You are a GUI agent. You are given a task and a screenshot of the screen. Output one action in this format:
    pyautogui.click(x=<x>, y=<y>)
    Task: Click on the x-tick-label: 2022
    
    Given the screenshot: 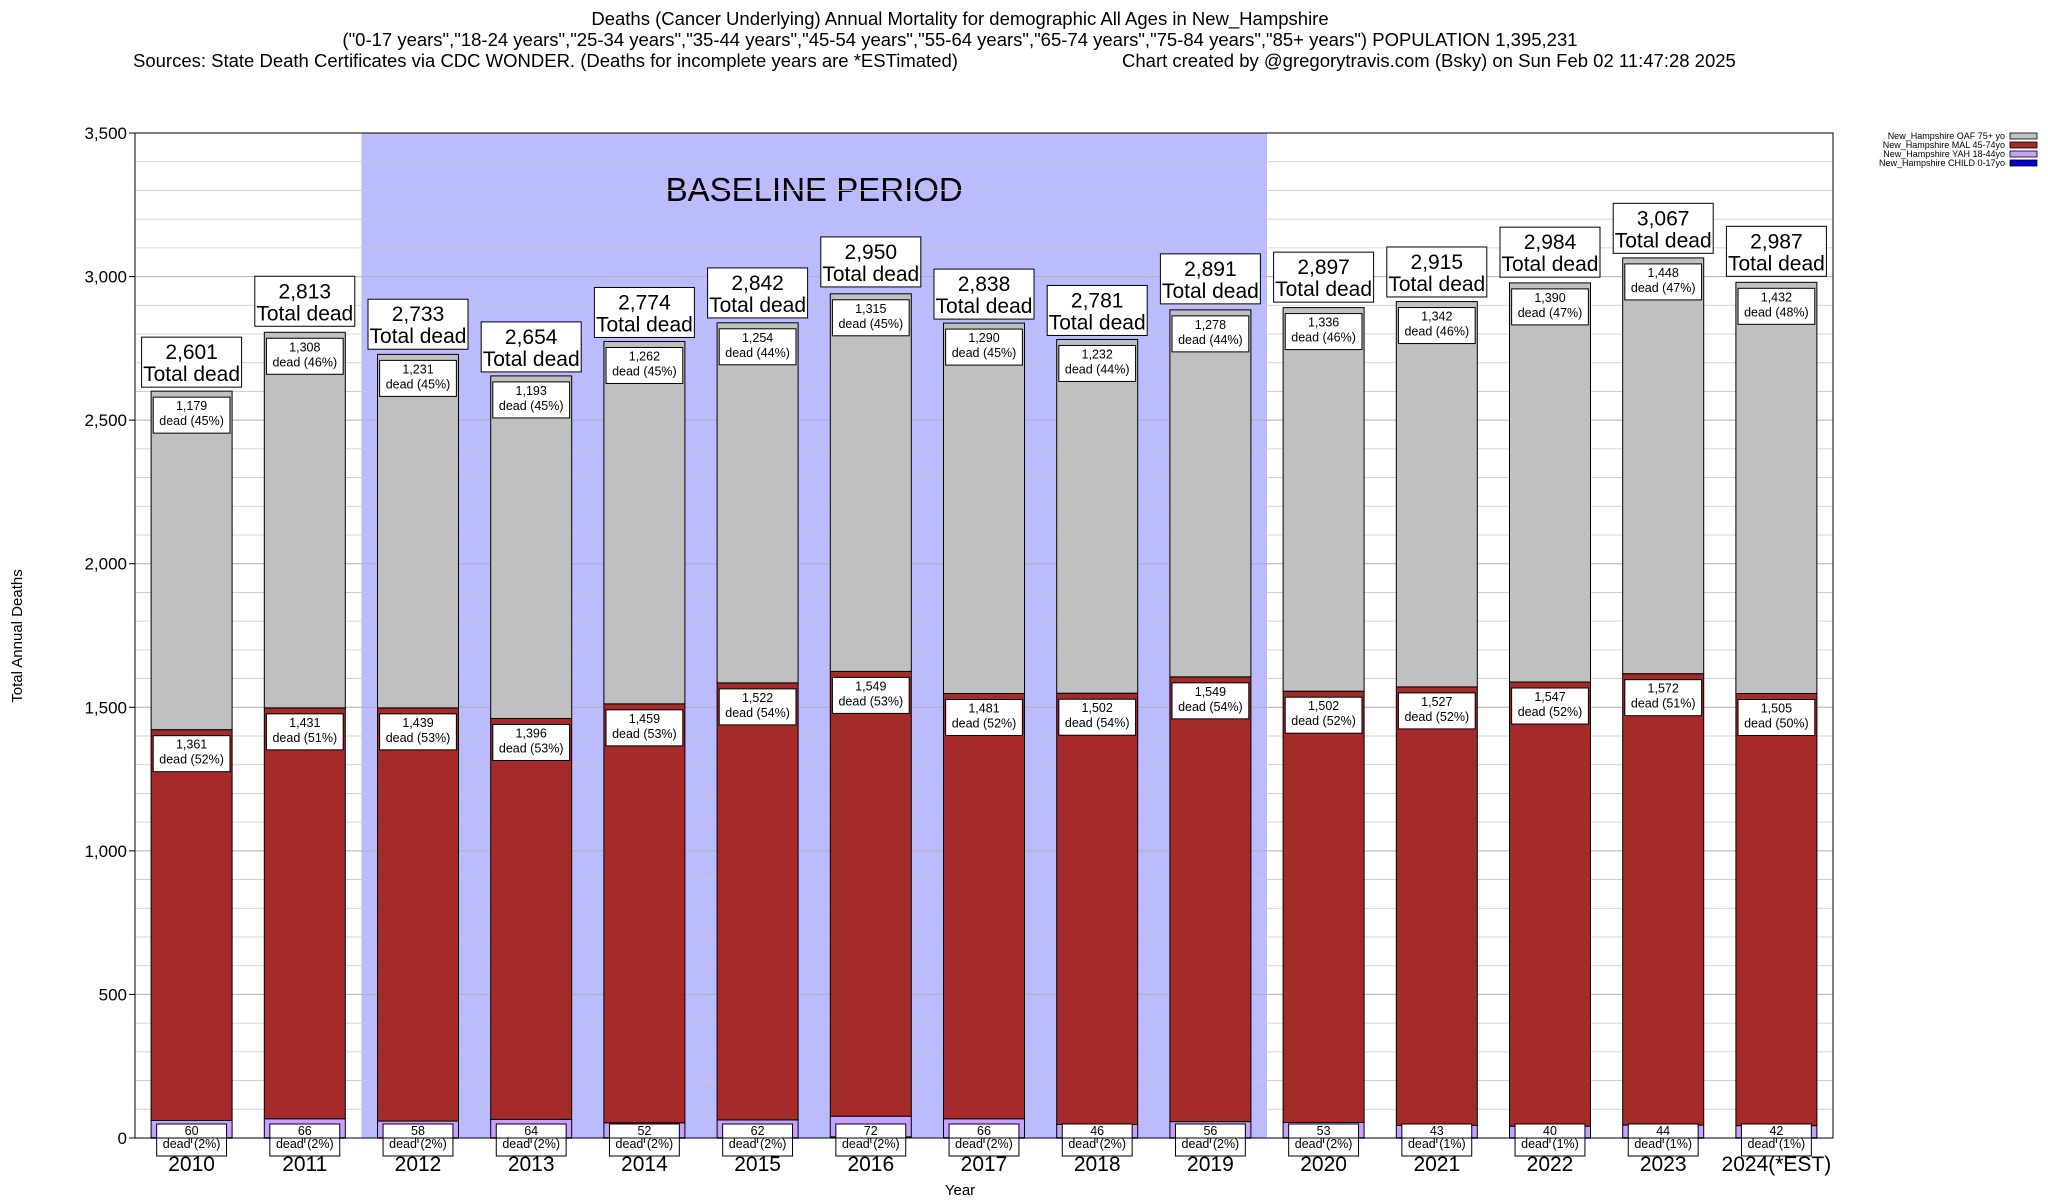 What is the action you would take?
    pyautogui.click(x=1550, y=1164)
    